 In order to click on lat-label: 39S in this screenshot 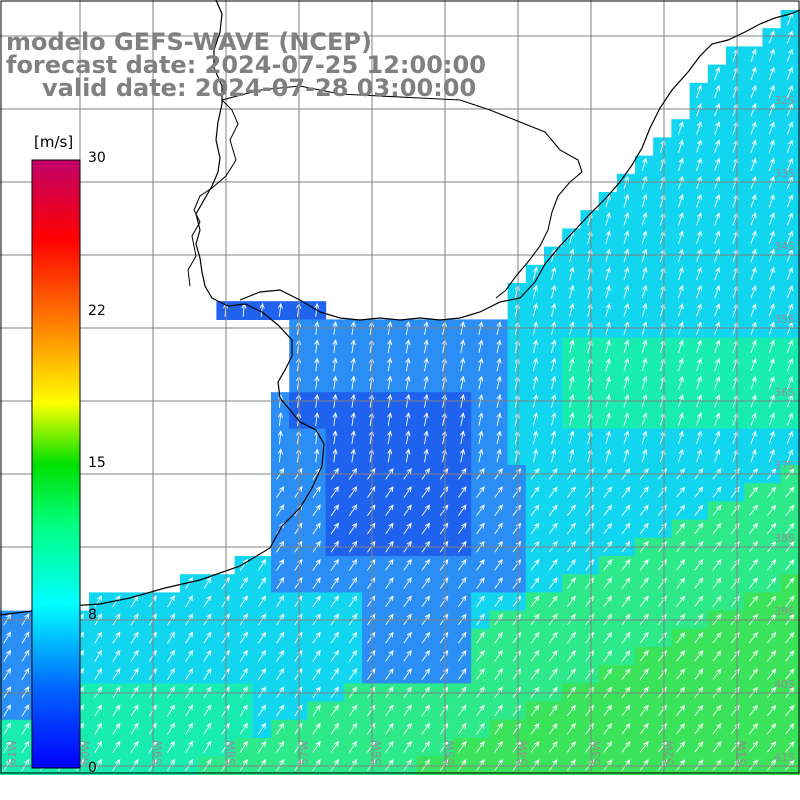, I will do `click(784, 611)`.